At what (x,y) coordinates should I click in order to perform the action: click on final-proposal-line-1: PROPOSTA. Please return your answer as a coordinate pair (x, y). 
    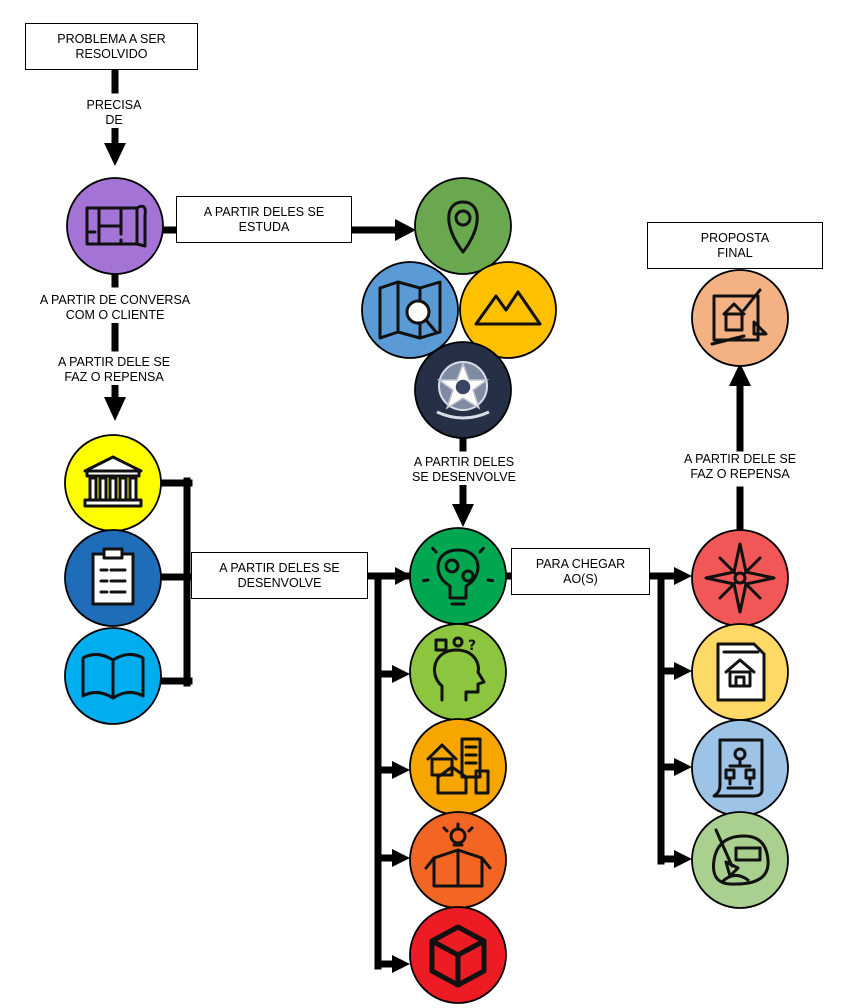
    Looking at the image, I should click on (735, 237).